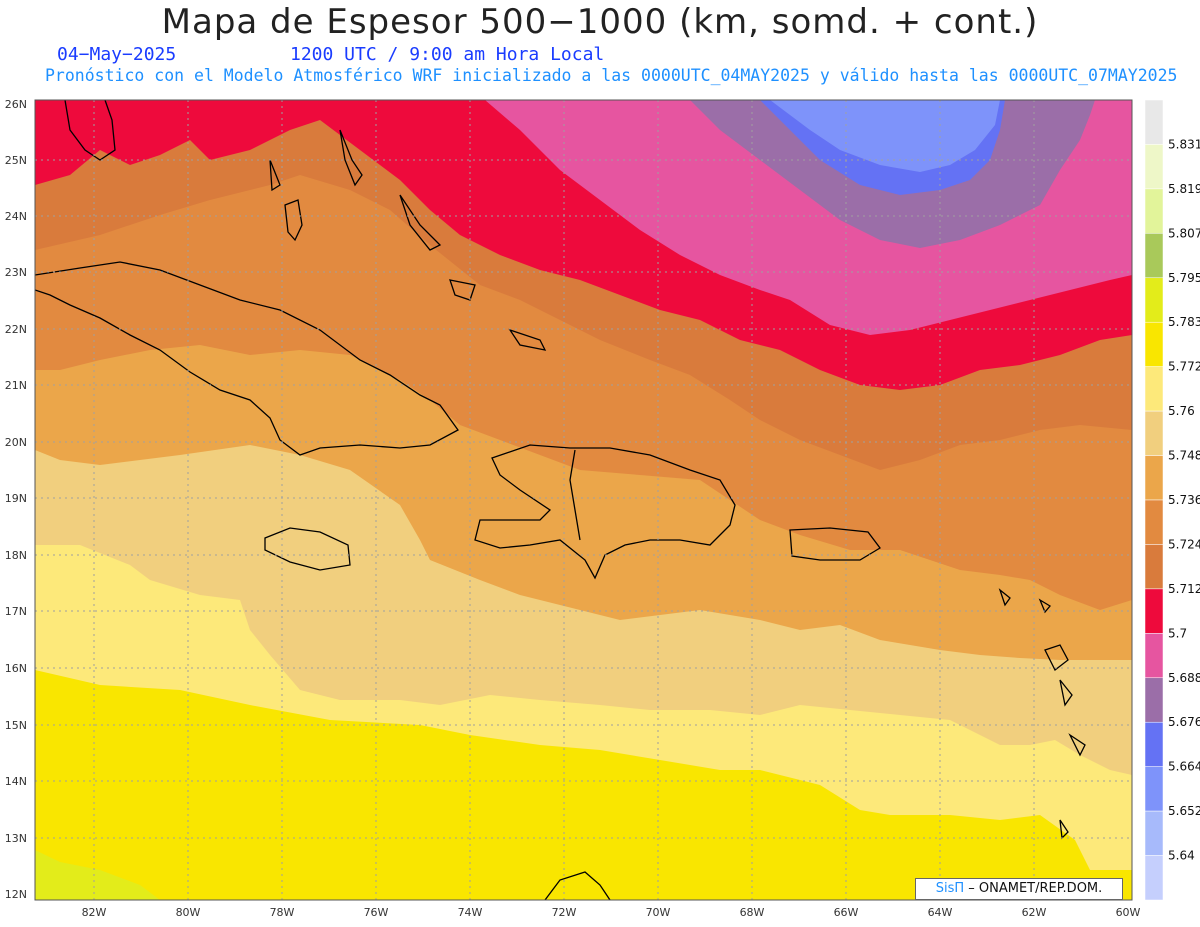 The width and height of the screenshot is (1200, 927). What do you see at coordinates (447, 54) in the screenshot?
I see `forecast-time: 1200 UTC / 9:00 am Hora Local` at bounding box center [447, 54].